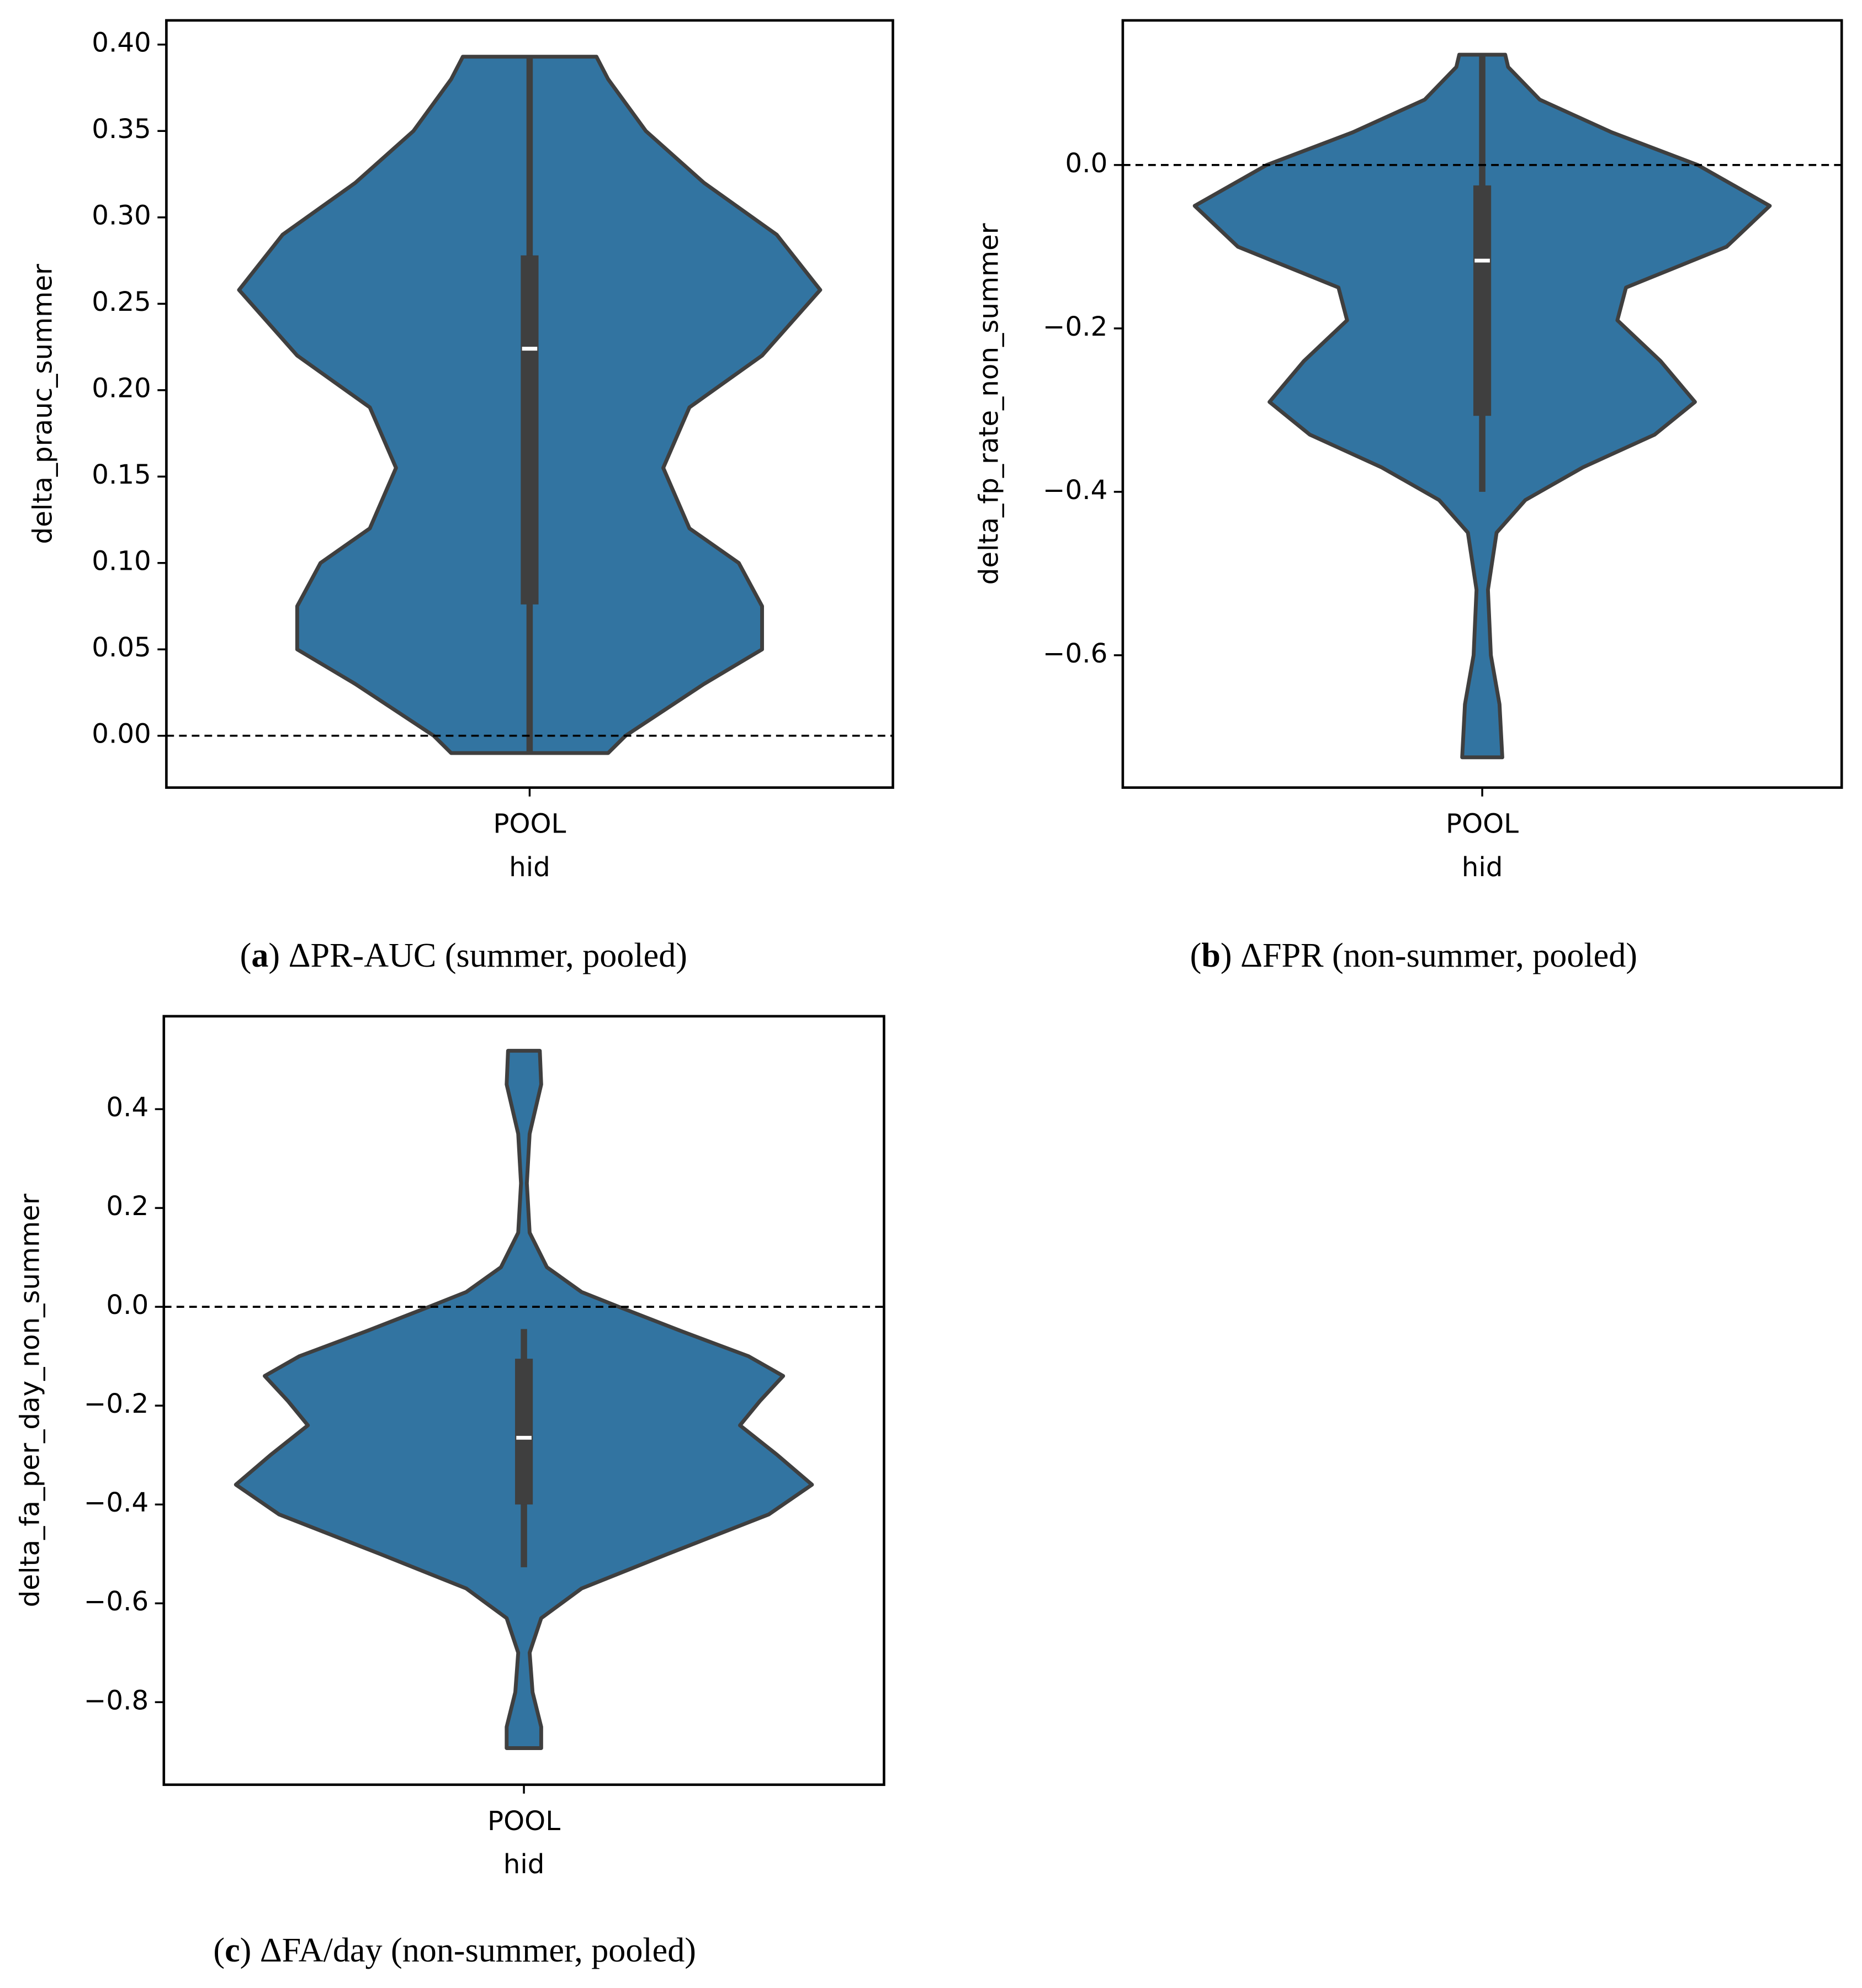  What do you see at coordinates (121, 388) in the screenshot?
I see `y-tick-label: 0.20` at bounding box center [121, 388].